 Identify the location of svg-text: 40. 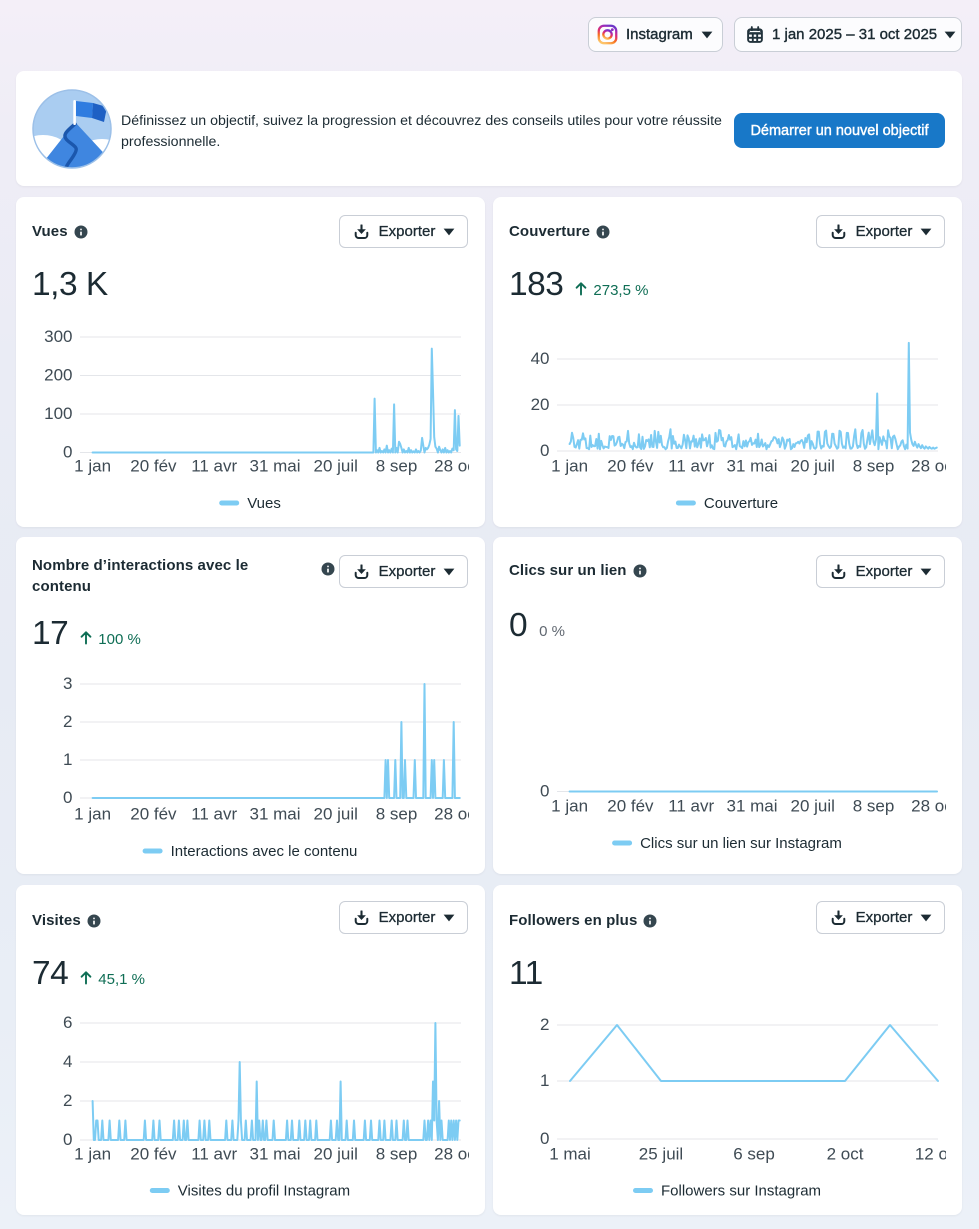
(540, 358).